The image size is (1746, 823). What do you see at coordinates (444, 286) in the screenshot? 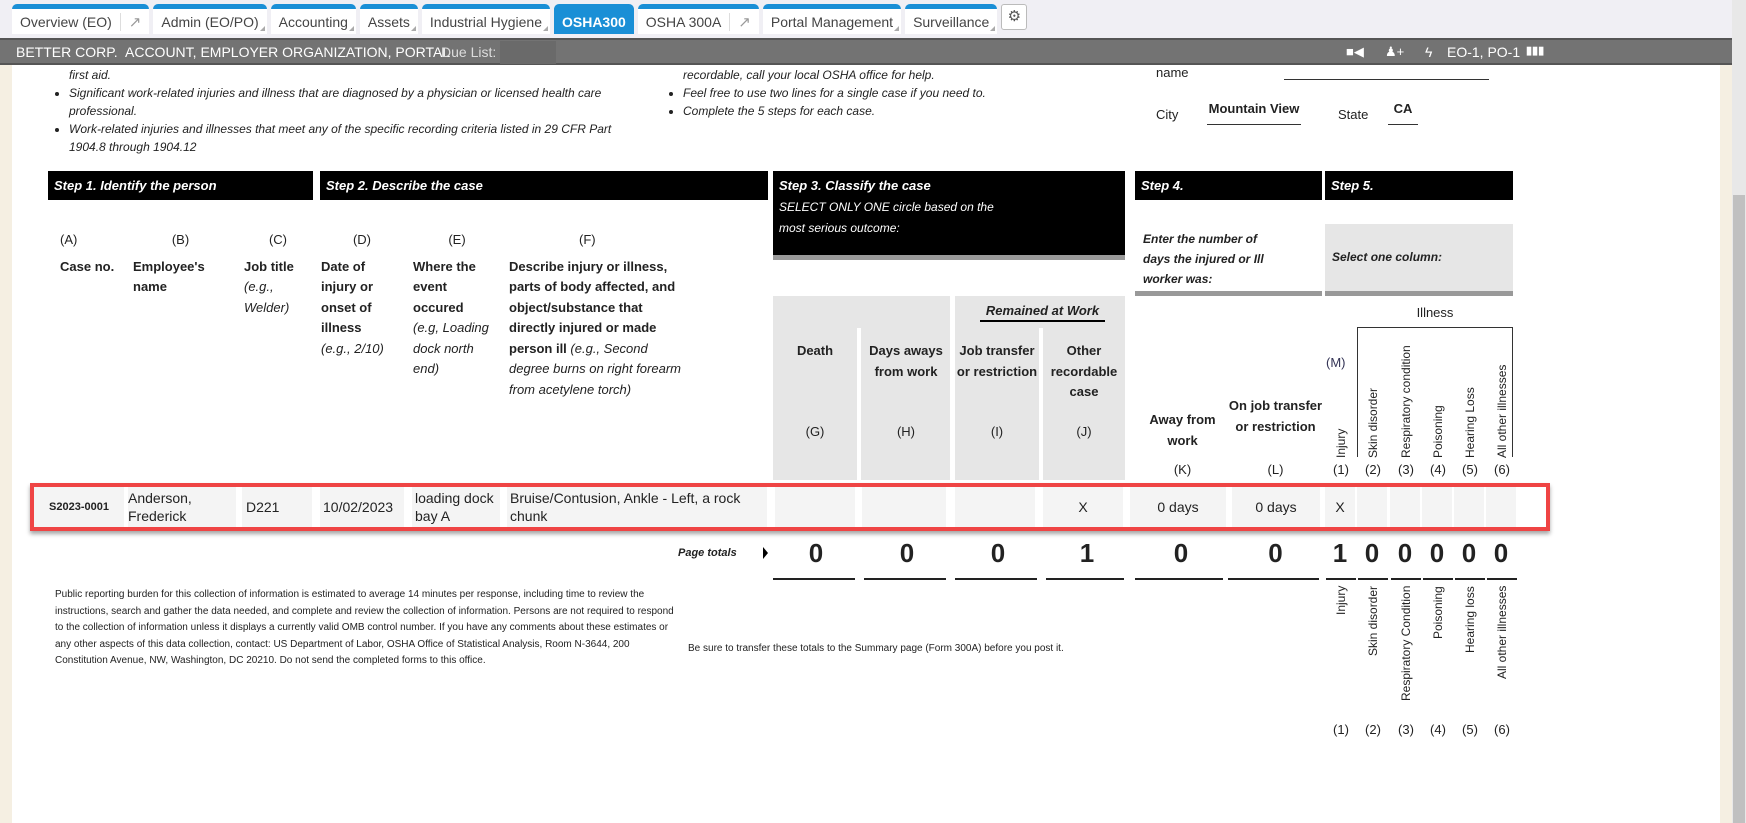
I see `col-e-title: Where the event occured` at bounding box center [444, 286].